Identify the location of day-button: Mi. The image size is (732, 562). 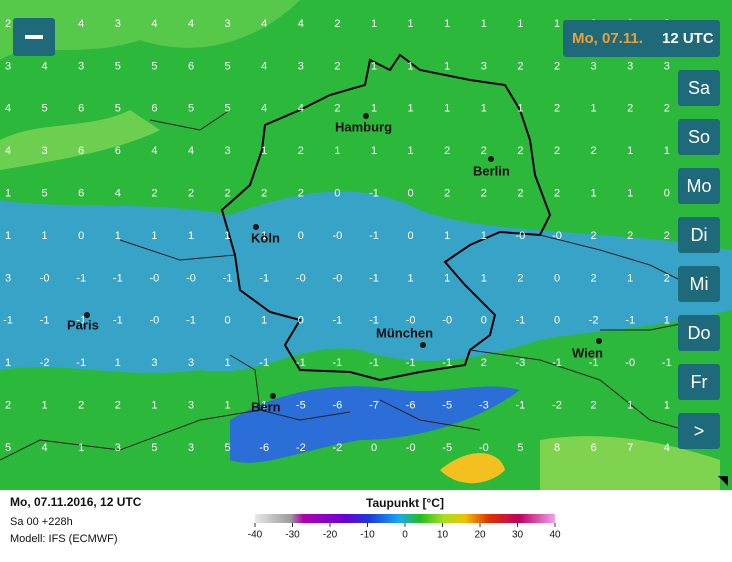
(699, 284).